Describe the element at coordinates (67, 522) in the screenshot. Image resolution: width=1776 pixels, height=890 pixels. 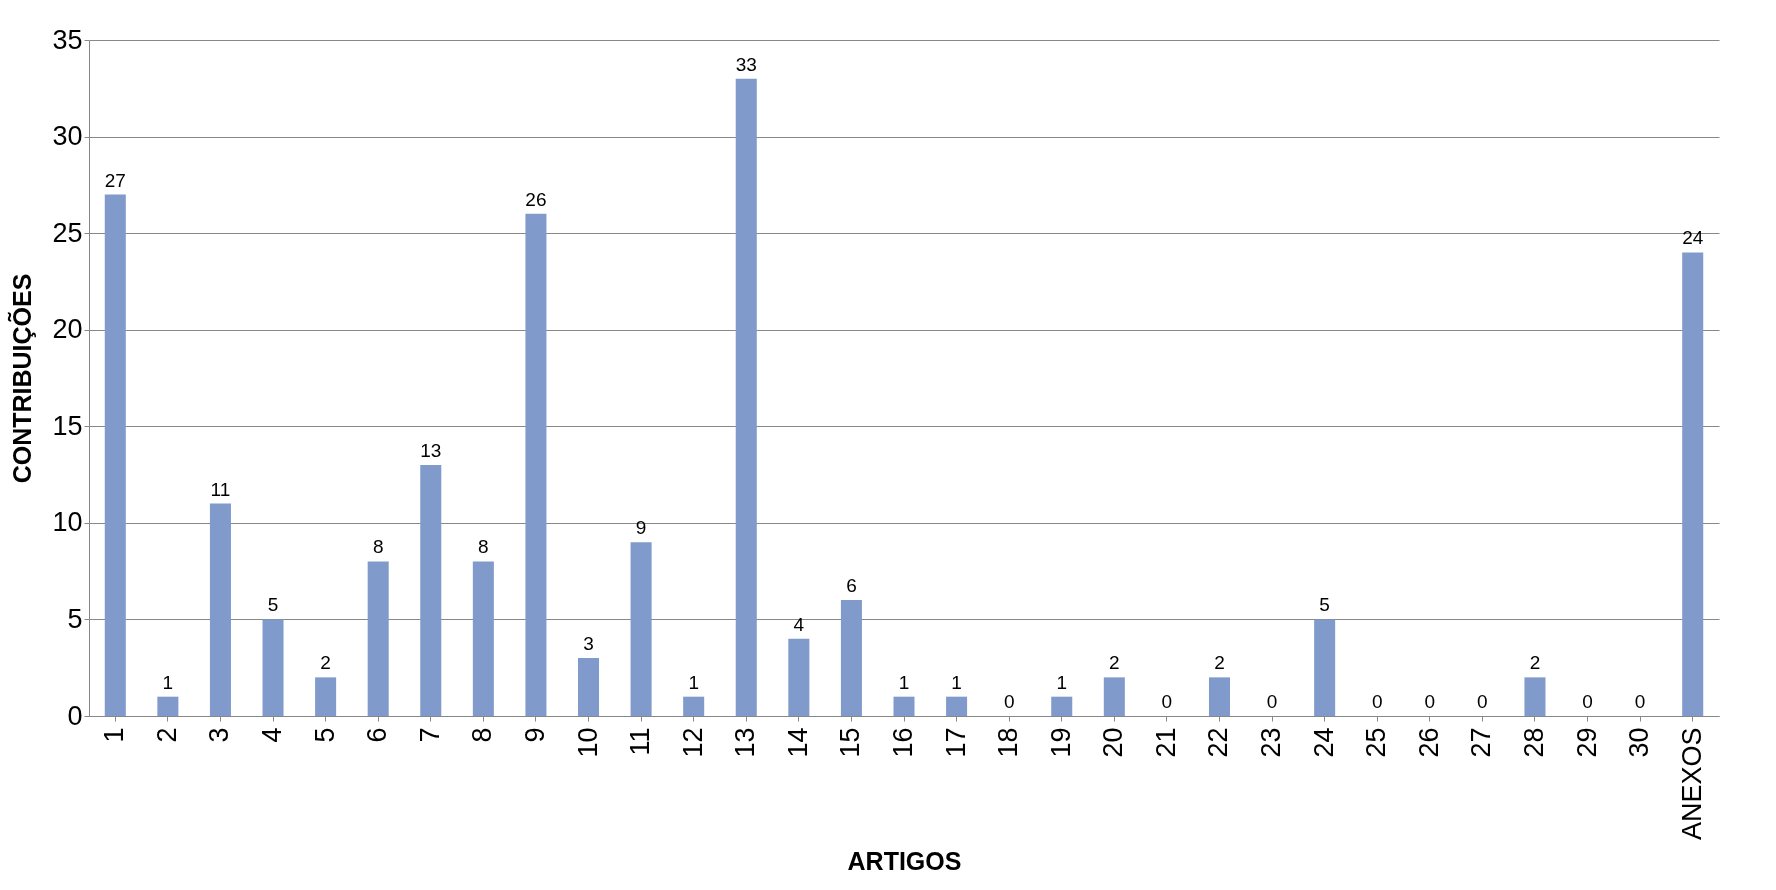
I see `y-tick-label: 10` at that location.